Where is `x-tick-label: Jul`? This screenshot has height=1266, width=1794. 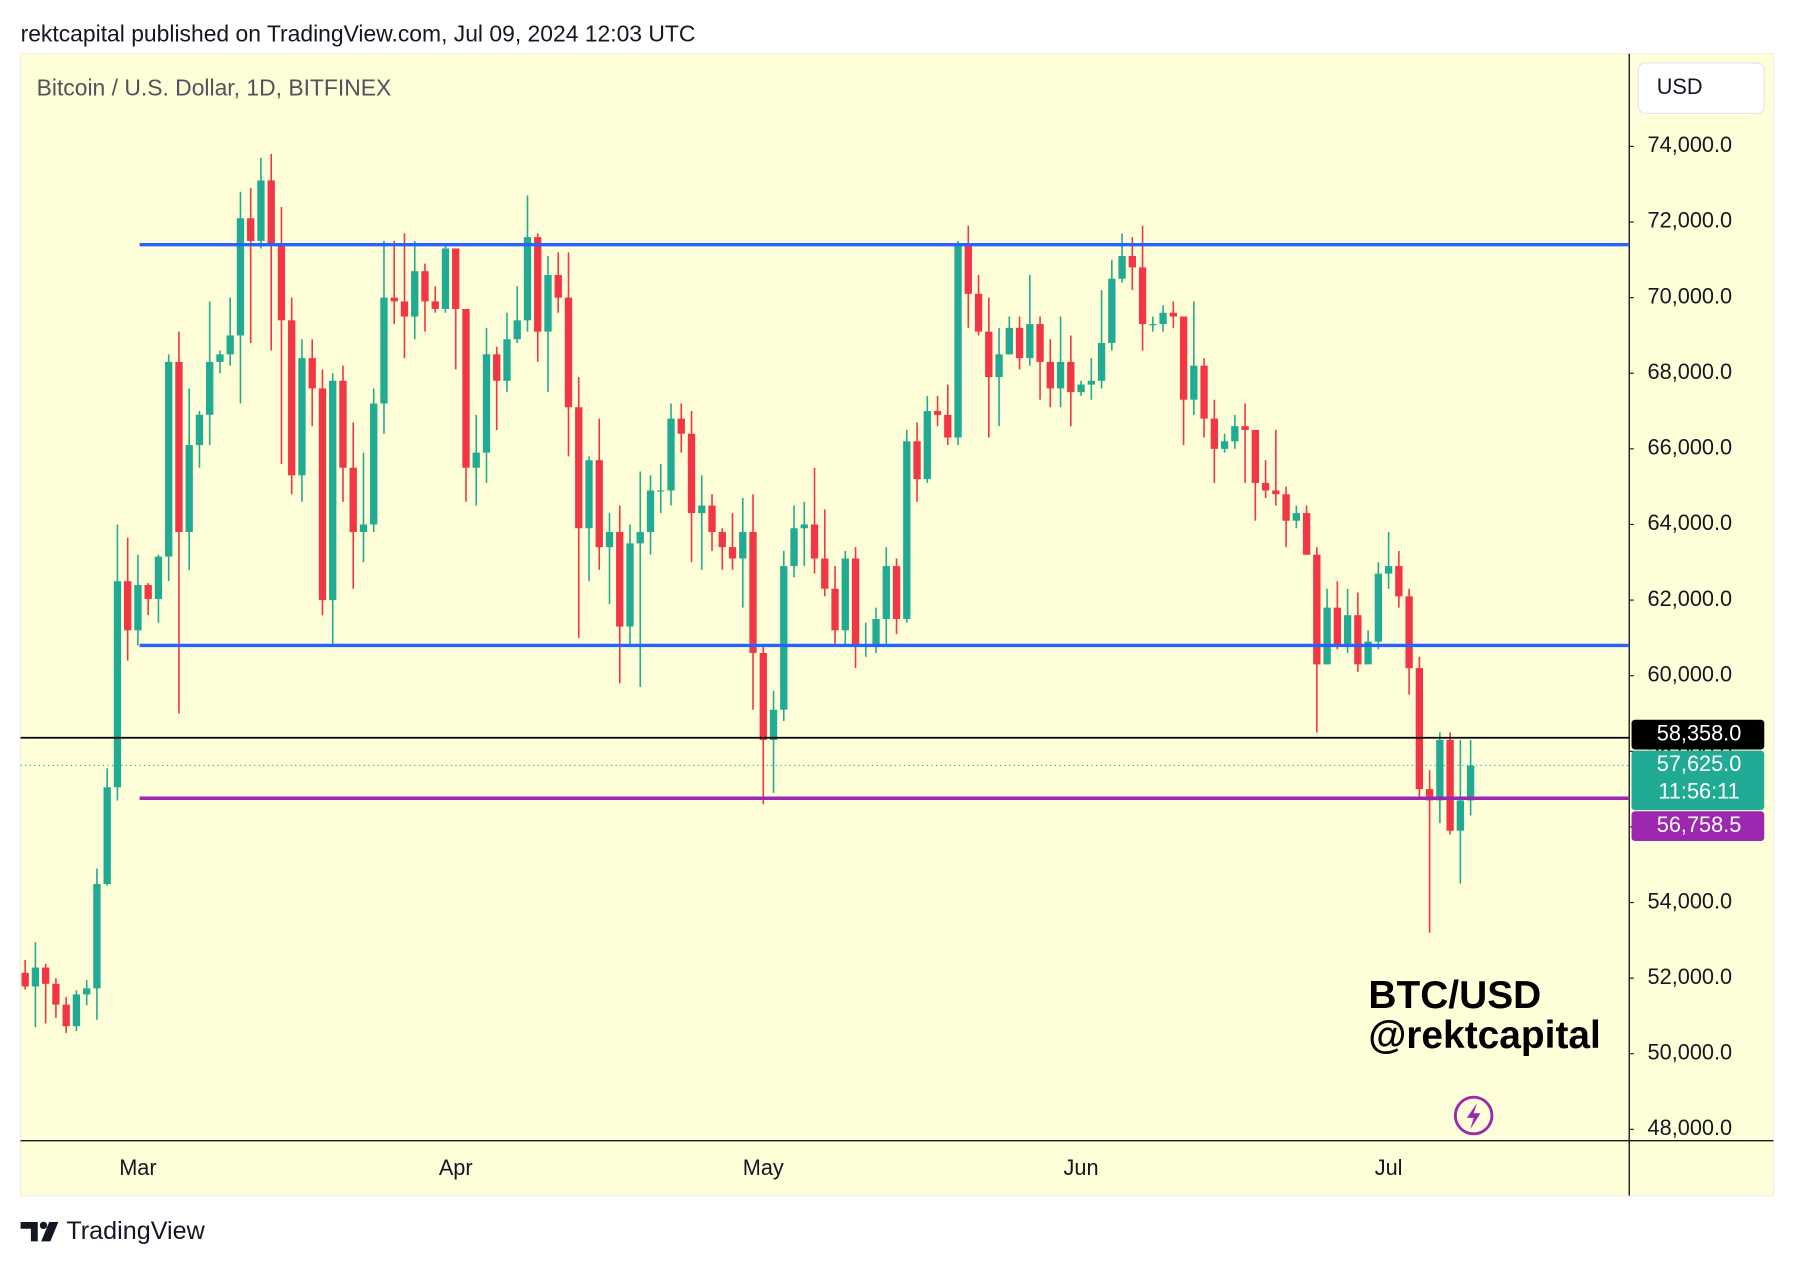 x-tick-label: Jul is located at coordinates (1389, 1167).